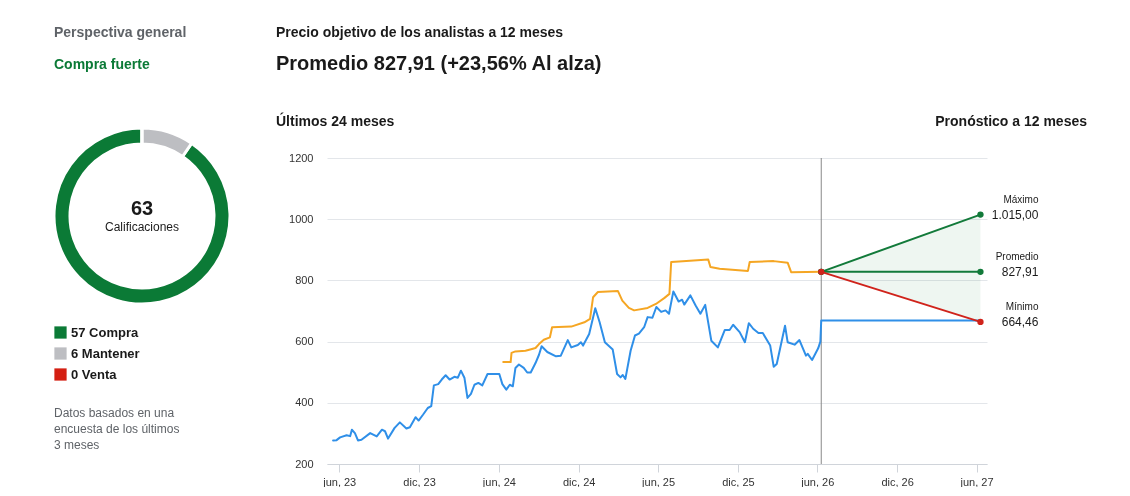 The width and height of the screenshot is (1130, 496). What do you see at coordinates (1021, 199) in the screenshot?
I see `text: Máximo` at bounding box center [1021, 199].